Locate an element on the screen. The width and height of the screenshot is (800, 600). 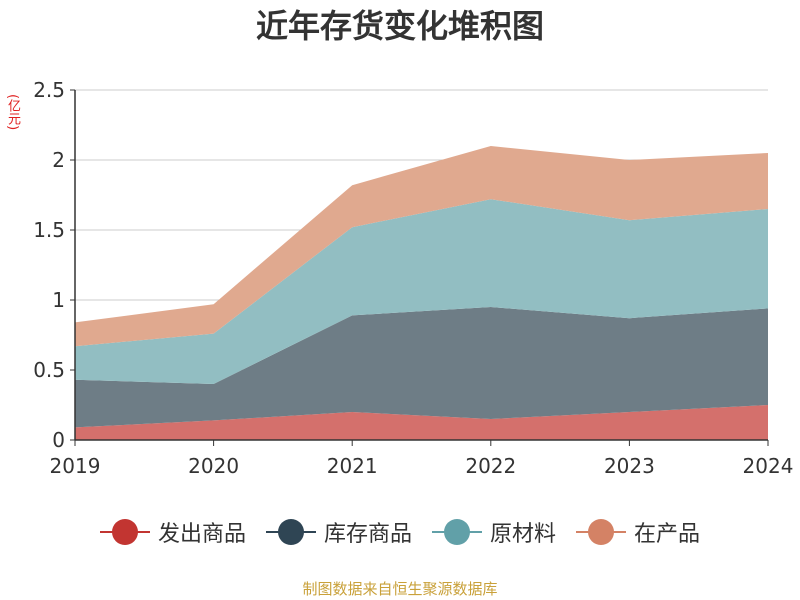
chart-title: 近年存货变化堆积图 is located at coordinates (399, 26).